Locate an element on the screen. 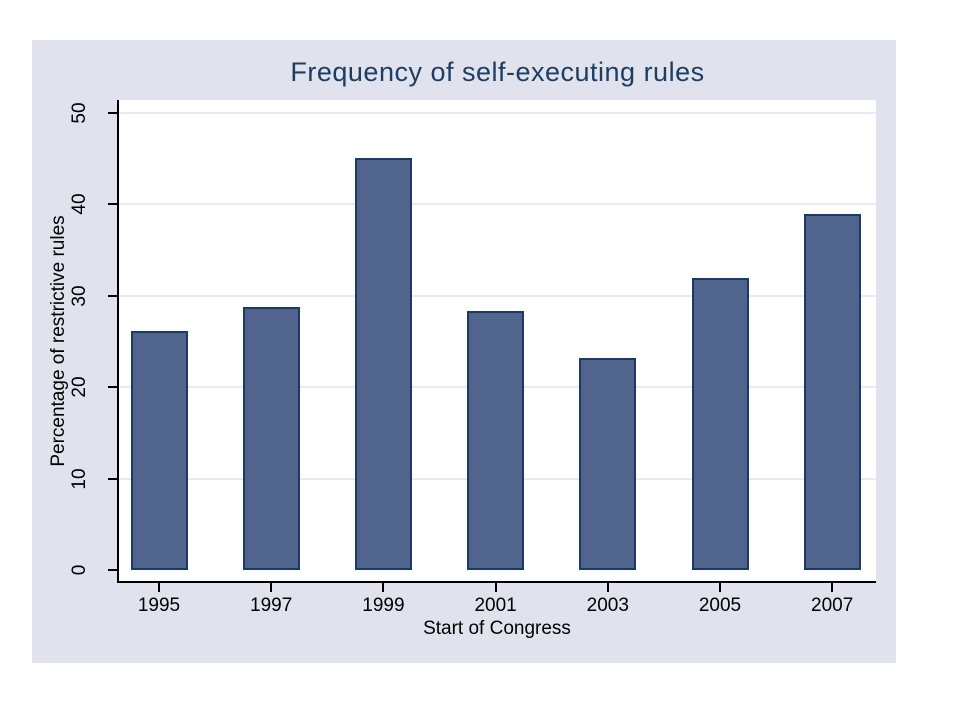 Image resolution: width=960 pixels, height=720 pixels. bar-2007 is located at coordinates (832, 391).